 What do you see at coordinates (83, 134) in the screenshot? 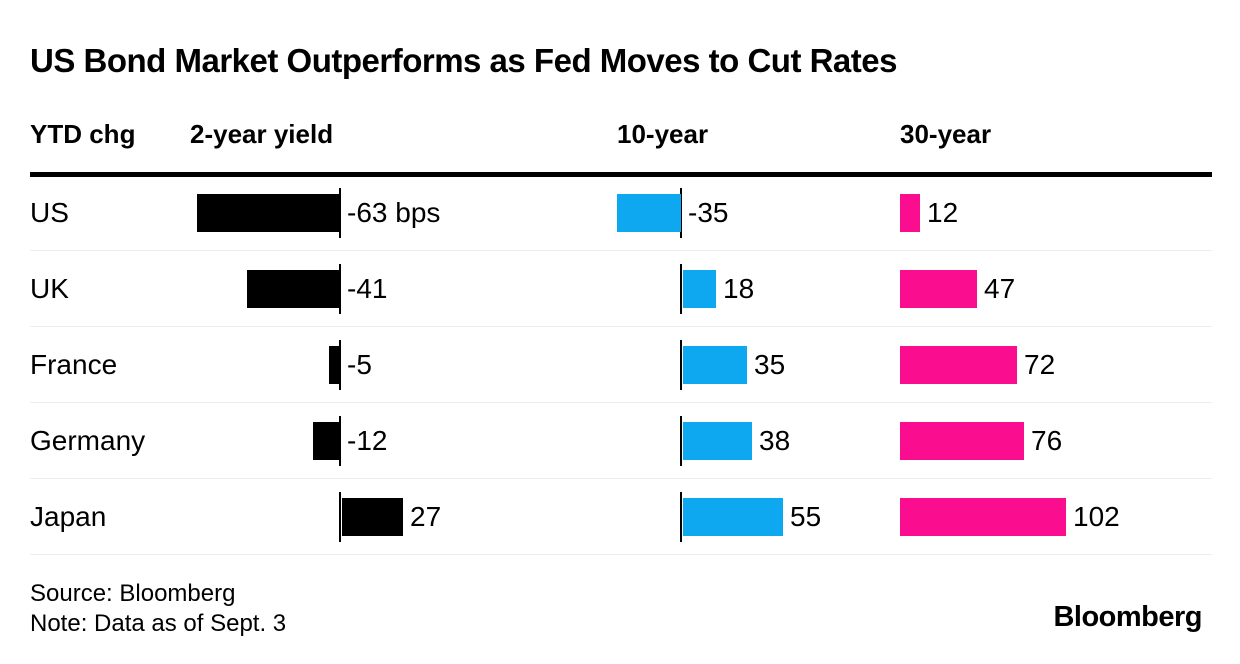
I see `column-header-ytd-chg: YTD chg` at bounding box center [83, 134].